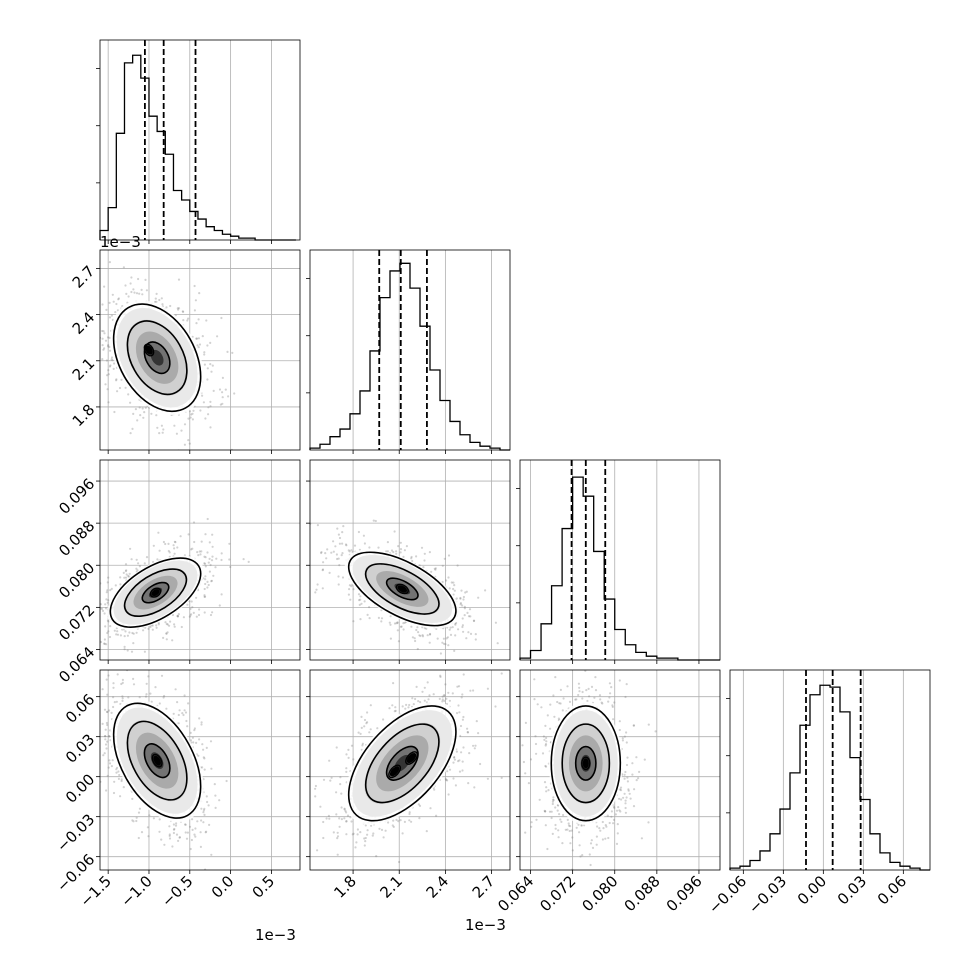 This screenshot has width=970, height=970. What do you see at coordinates (80, 788) in the screenshot?
I see `y-tick-label: 0.00` at bounding box center [80, 788].